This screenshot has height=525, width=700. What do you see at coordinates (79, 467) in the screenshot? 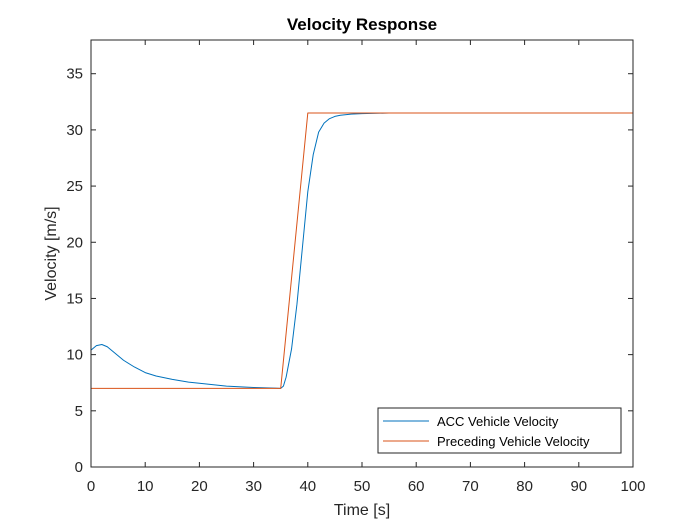
I see `y-tick-label: 0` at bounding box center [79, 467].